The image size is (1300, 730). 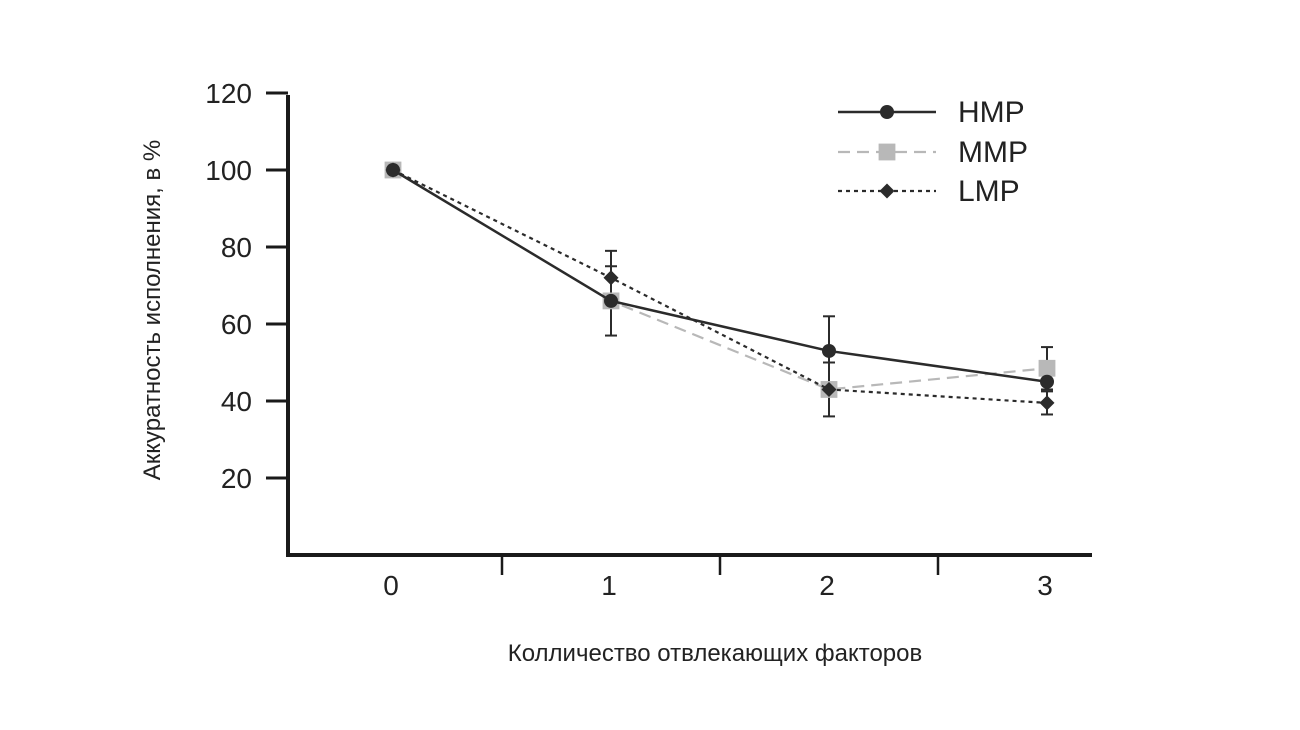 I want to click on y-tick-label: 80, so click(x=236, y=247).